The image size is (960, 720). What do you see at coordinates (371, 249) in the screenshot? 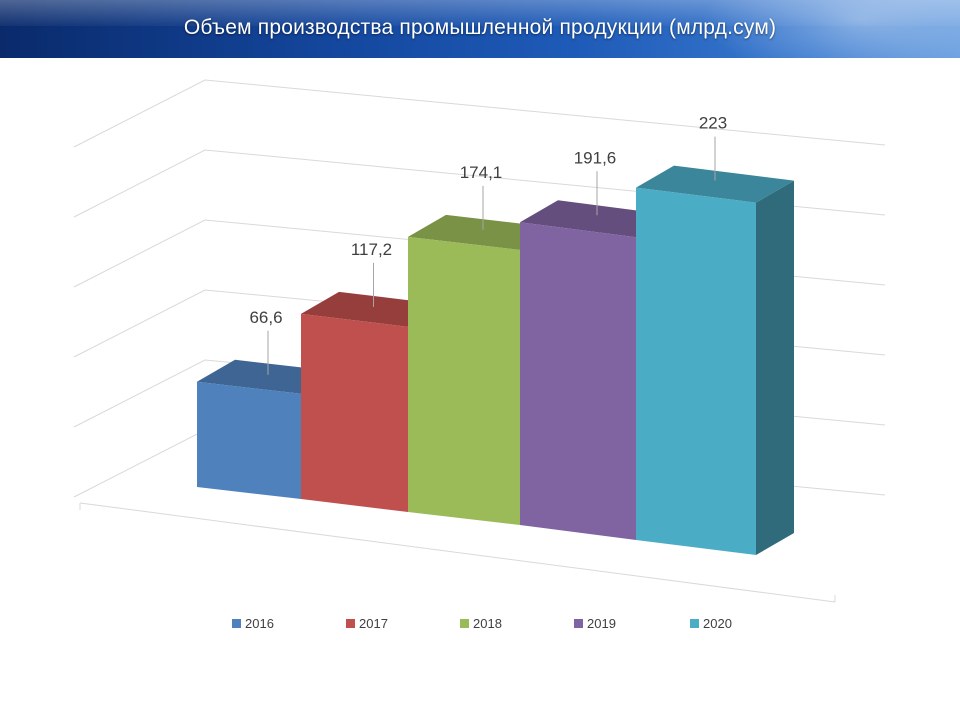
I see `data-label: 117,2` at bounding box center [371, 249].